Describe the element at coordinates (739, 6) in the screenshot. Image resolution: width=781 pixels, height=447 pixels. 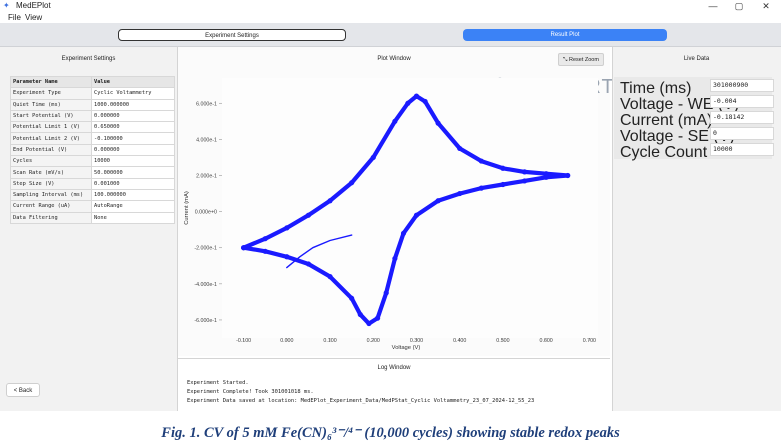
I see `maximize-button: ▢` at that location.